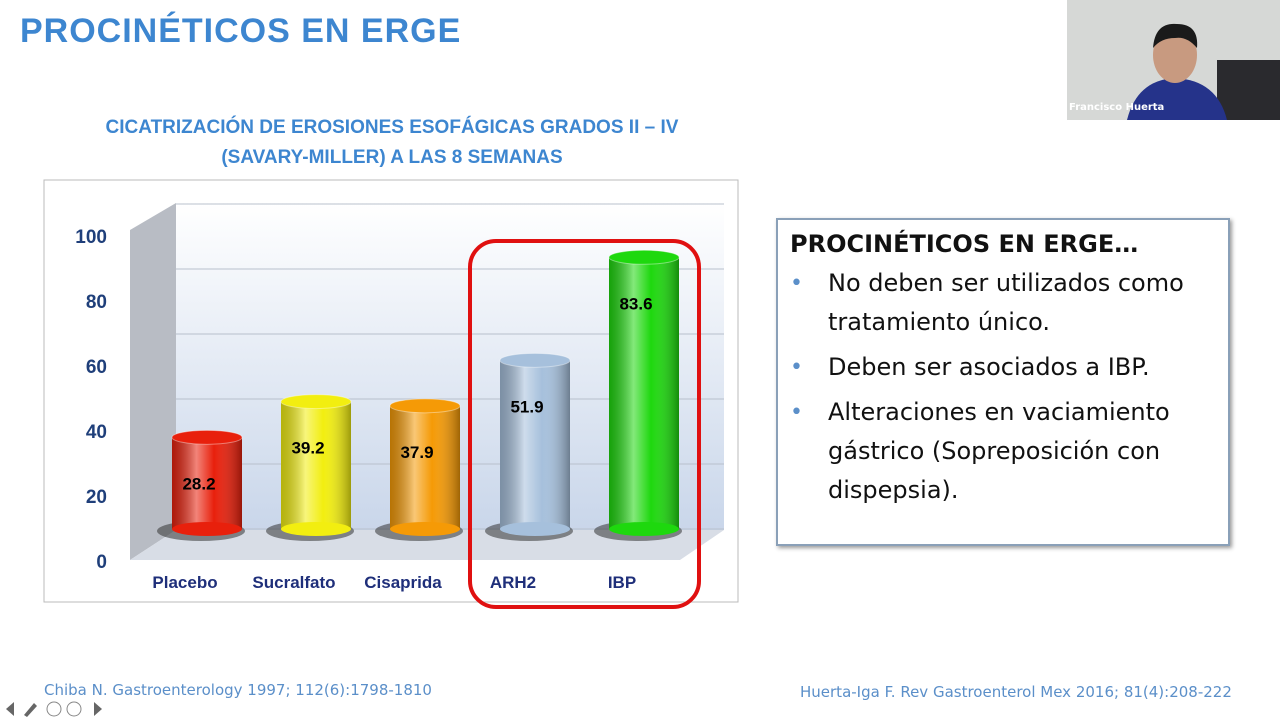 The height and width of the screenshot is (720, 1280). What do you see at coordinates (56, 709) in the screenshot?
I see `slide-controls` at bounding box center [56, 709].